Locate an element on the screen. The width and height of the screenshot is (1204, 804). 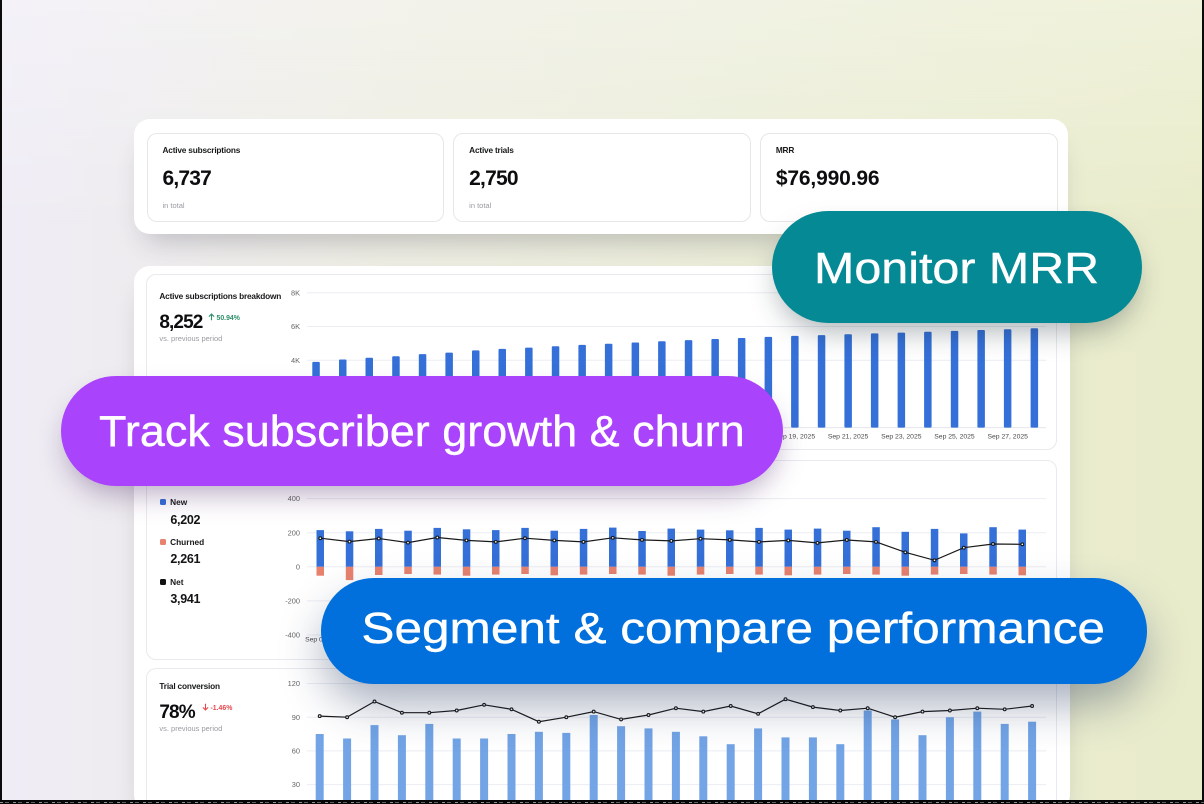
svg-text: 400 is located at coordinates (293, 498).